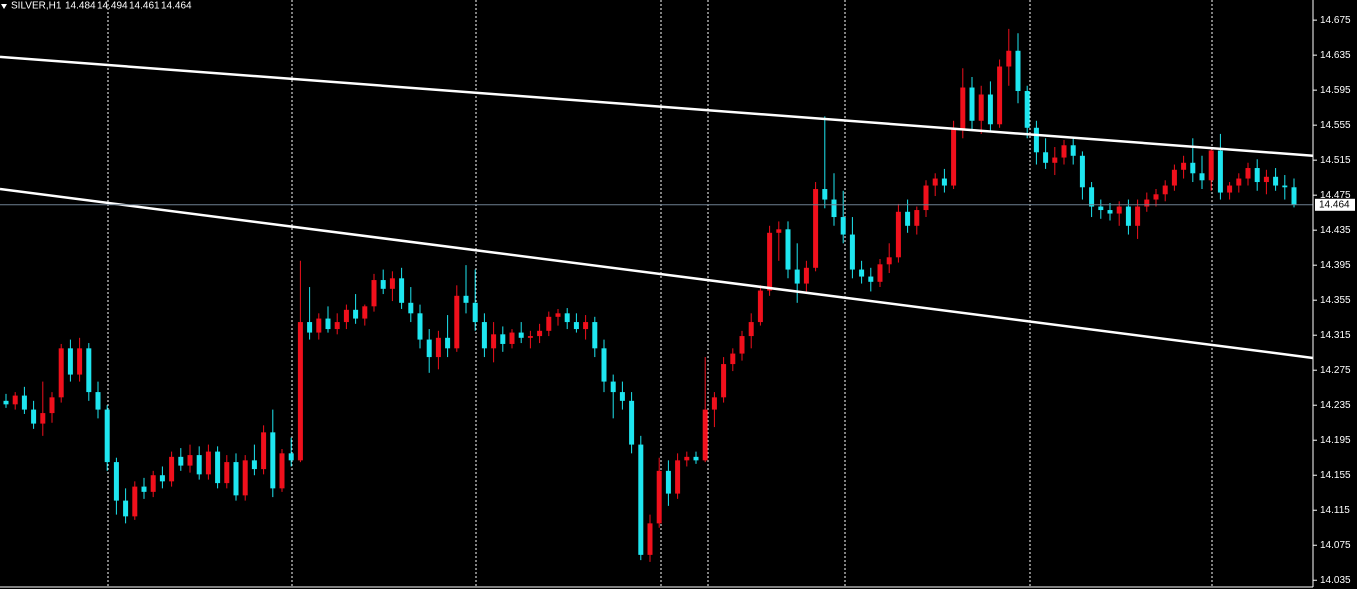 Image resolution: width=1357 pixels, height=589 pixels. Describe the element at coordinates (4, 6) in the screenshot. I see `menu-arrow` at that location.